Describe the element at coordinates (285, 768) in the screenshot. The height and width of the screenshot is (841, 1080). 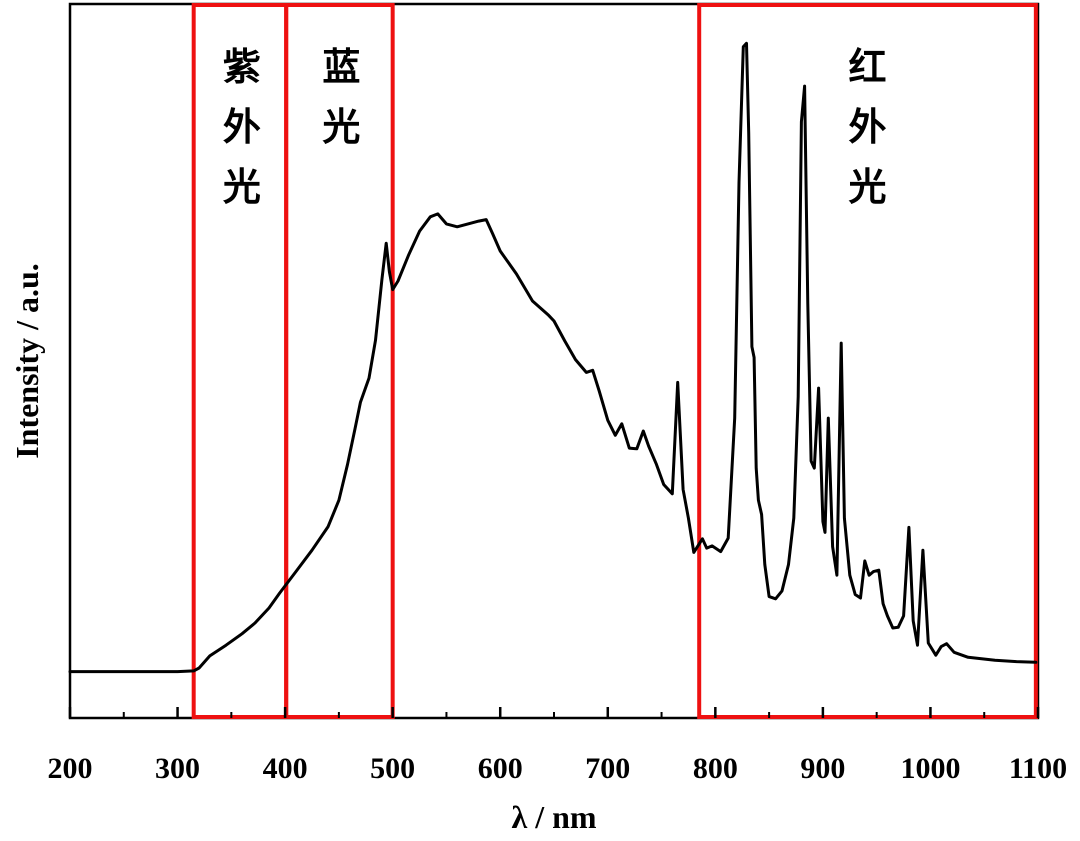
I see `x-tick-label: 400` at that location.